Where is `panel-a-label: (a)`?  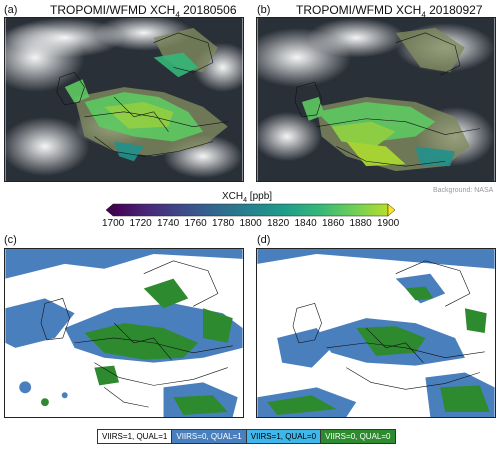 panel-a-label: (a) is located at coordinates (11, 10).